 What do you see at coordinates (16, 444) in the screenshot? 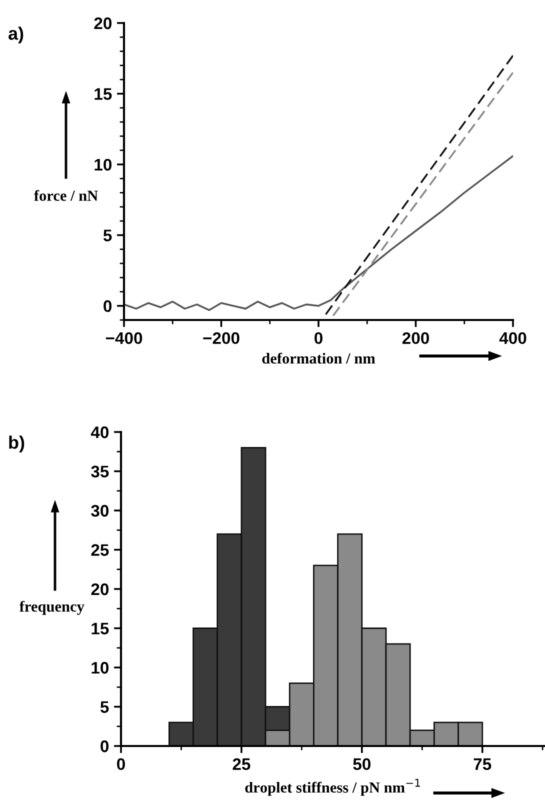
I see `chart-title: b)` at bounding box center [16, 444].